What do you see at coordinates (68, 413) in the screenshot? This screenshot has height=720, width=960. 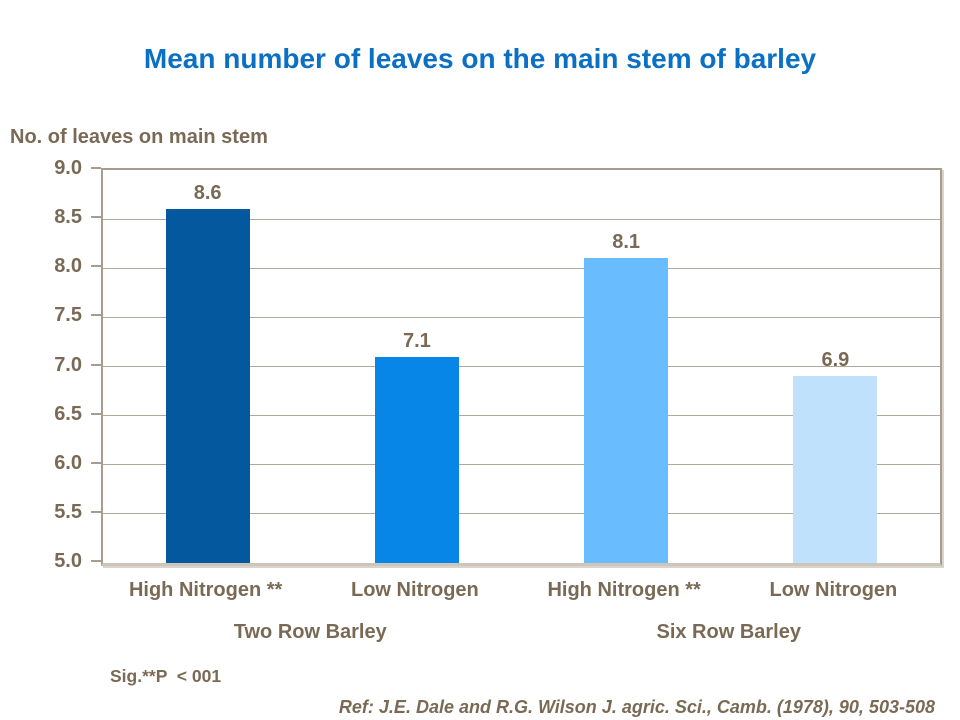 I see `y-tick-label: 6.5` at bounding box center [68, 413].